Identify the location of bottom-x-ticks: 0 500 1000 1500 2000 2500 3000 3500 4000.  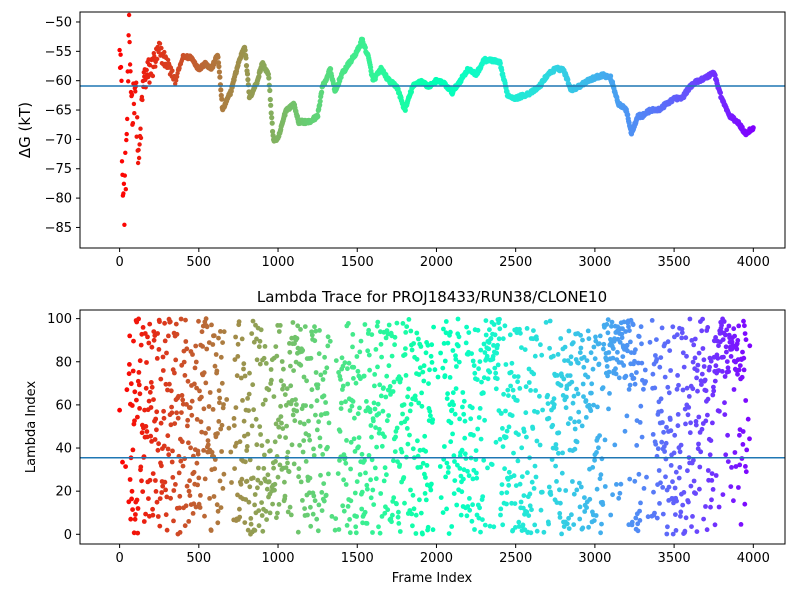
(442, 555).